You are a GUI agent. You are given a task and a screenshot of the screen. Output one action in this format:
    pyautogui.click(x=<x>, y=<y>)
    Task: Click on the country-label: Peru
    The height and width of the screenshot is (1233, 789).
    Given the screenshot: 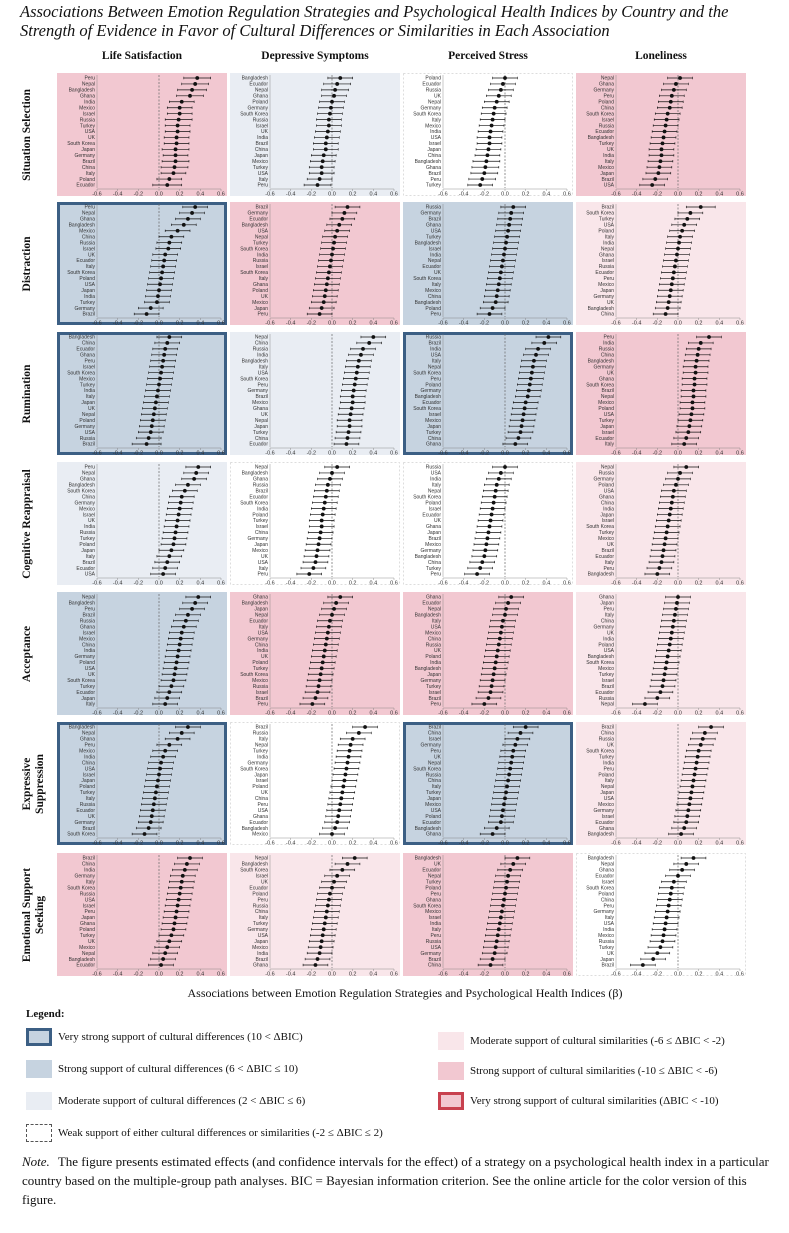 What is the action you would take?
    pyautogui.click(x=608, y=569)
    